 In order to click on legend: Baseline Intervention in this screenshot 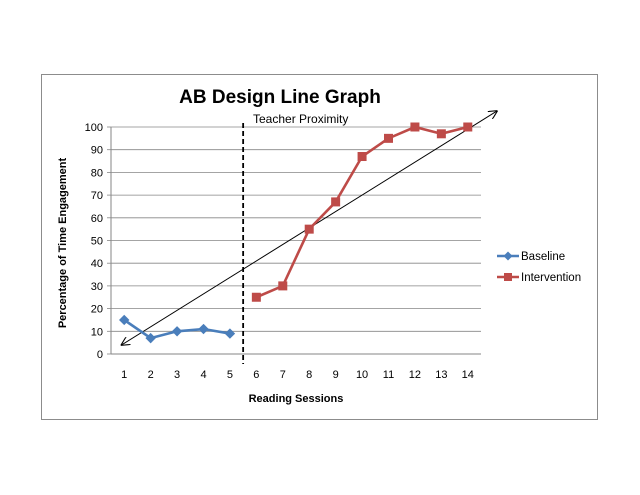, I will do `click(539, 267)`.